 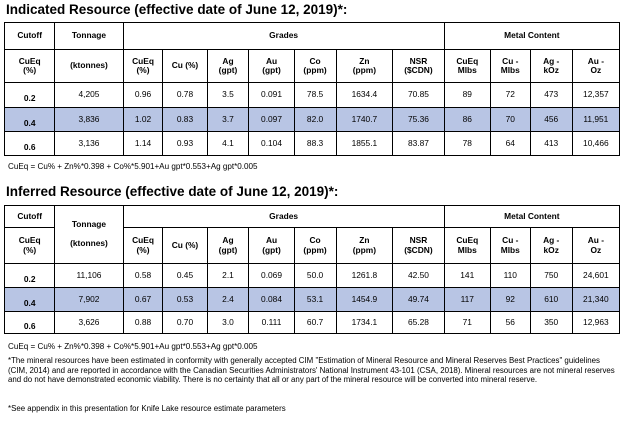 What do you see at coordinates (143, 322) in the screenshot?
I see `cueq-cell: 0.88` at bounding box center [143, 322].